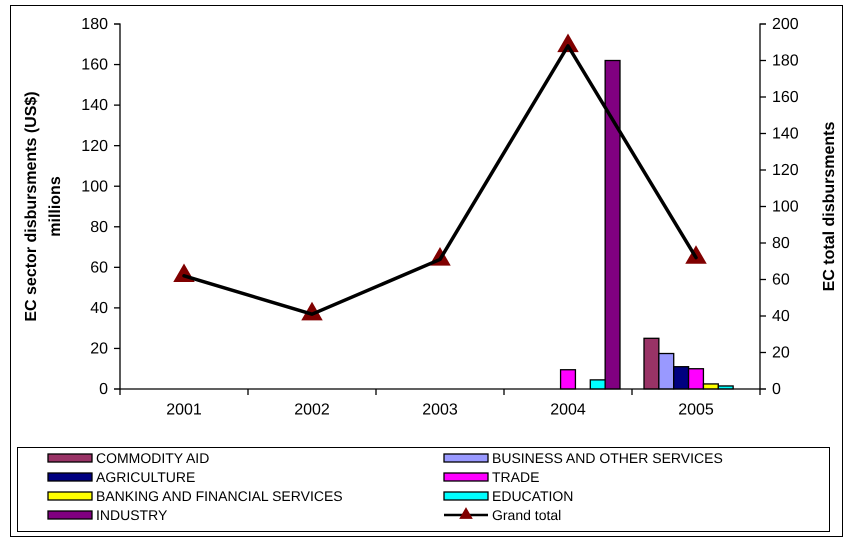 The image size is (846, 538). I want to click on y-tick-label: 120, so click(94, 146).